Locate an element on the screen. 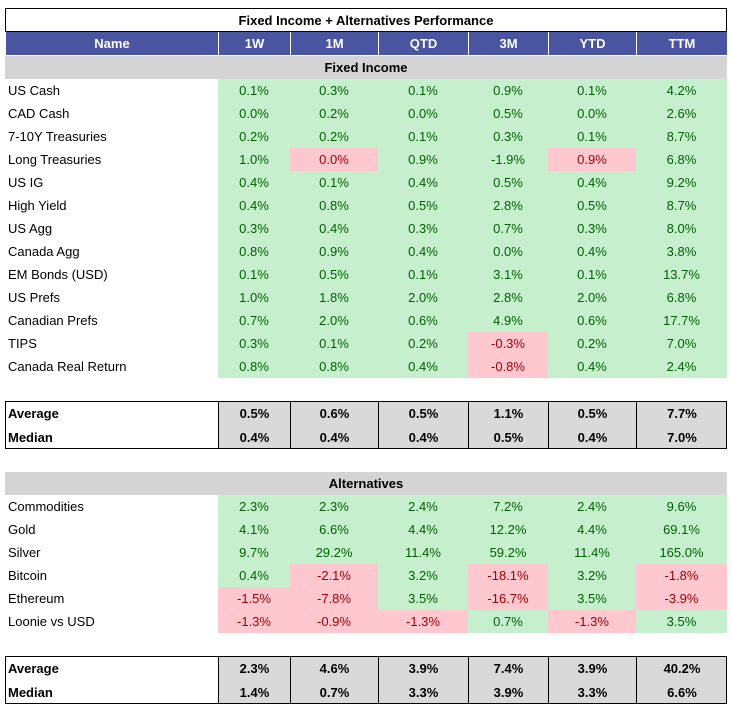 The width and height of the screenshot is (733, 712). cell: 2.8% is located at coordinates (508, 297).